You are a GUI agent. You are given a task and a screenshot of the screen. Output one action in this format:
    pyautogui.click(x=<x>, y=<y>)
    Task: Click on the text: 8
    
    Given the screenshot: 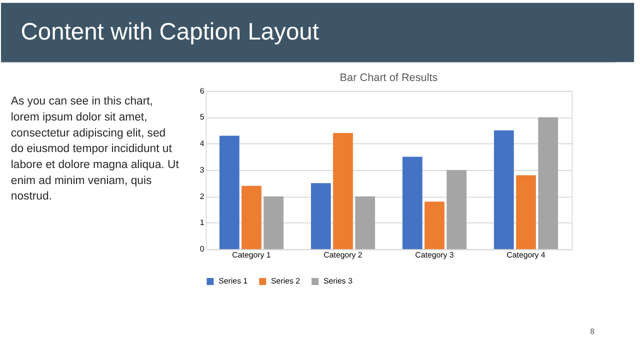 What is the action you would take?
    pyautogui.click(x=593, y=331)
    